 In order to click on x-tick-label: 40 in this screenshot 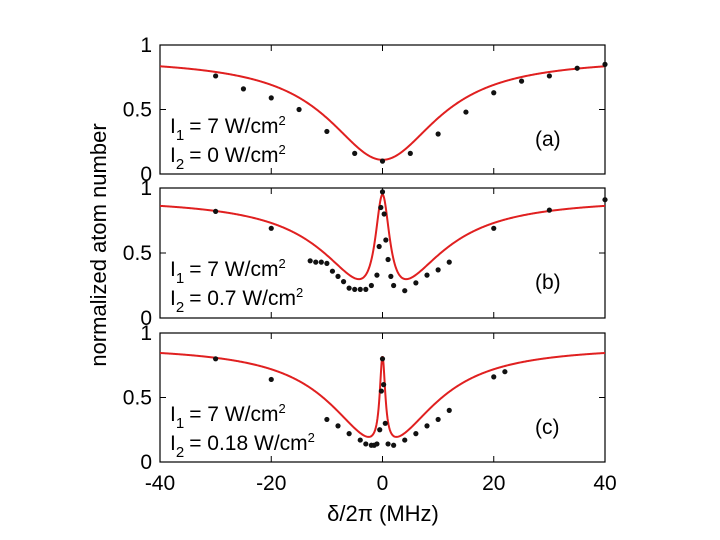, I will do `click(604, 483)`.